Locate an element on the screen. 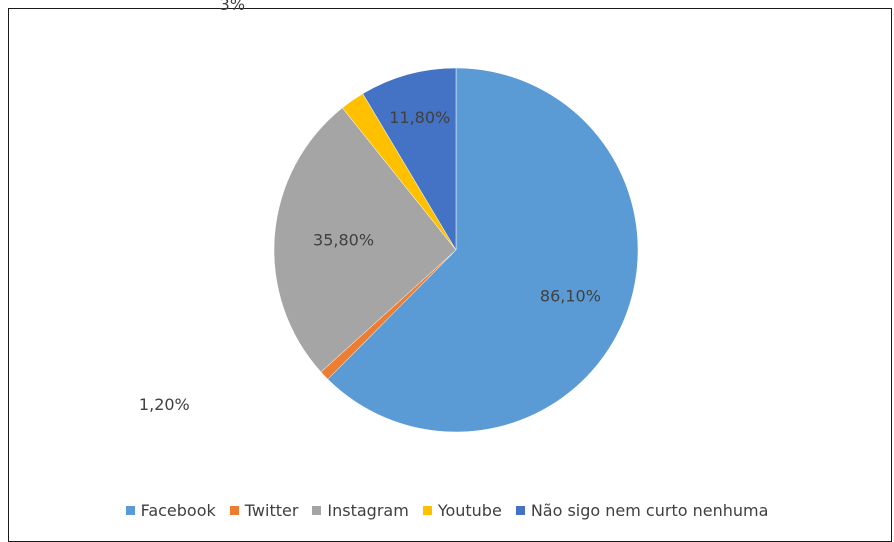 Image resolution: width=894 pixels, height=542 pixels. legend-label: Instagram is located at coordinates (368, 510).